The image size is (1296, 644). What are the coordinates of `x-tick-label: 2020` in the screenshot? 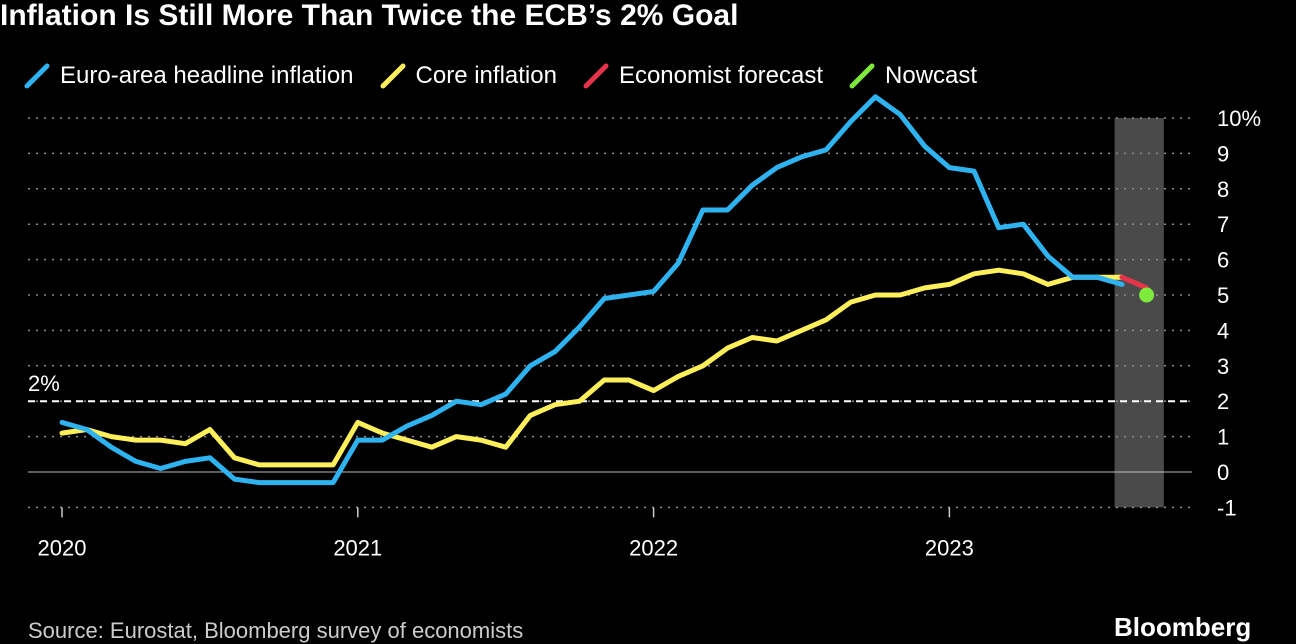 It's located at (62, 547).